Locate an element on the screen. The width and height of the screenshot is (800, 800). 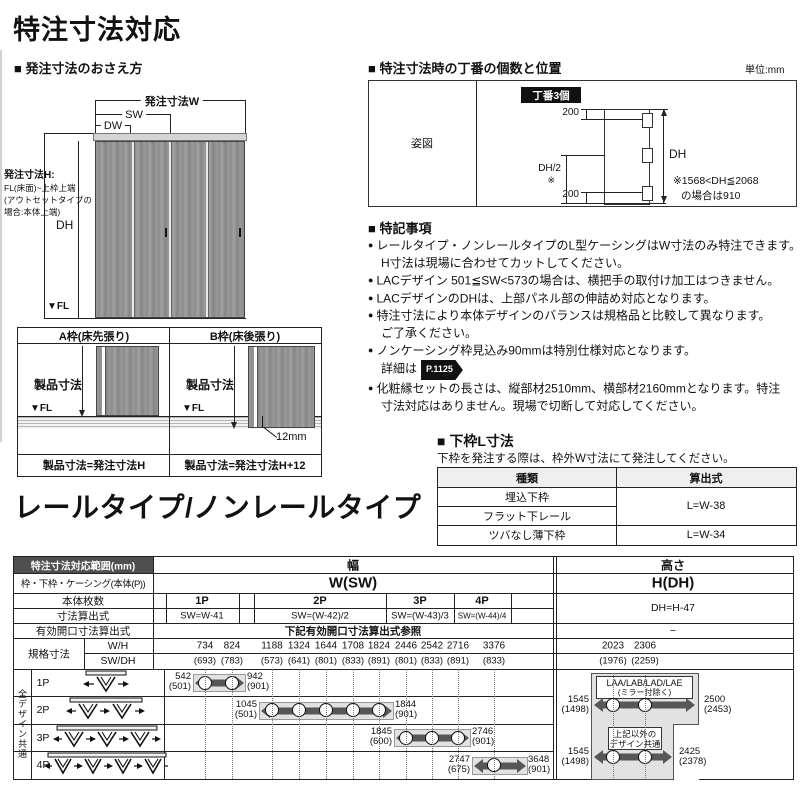
fl-label: ▼FL is located at coordinates (58, 306).